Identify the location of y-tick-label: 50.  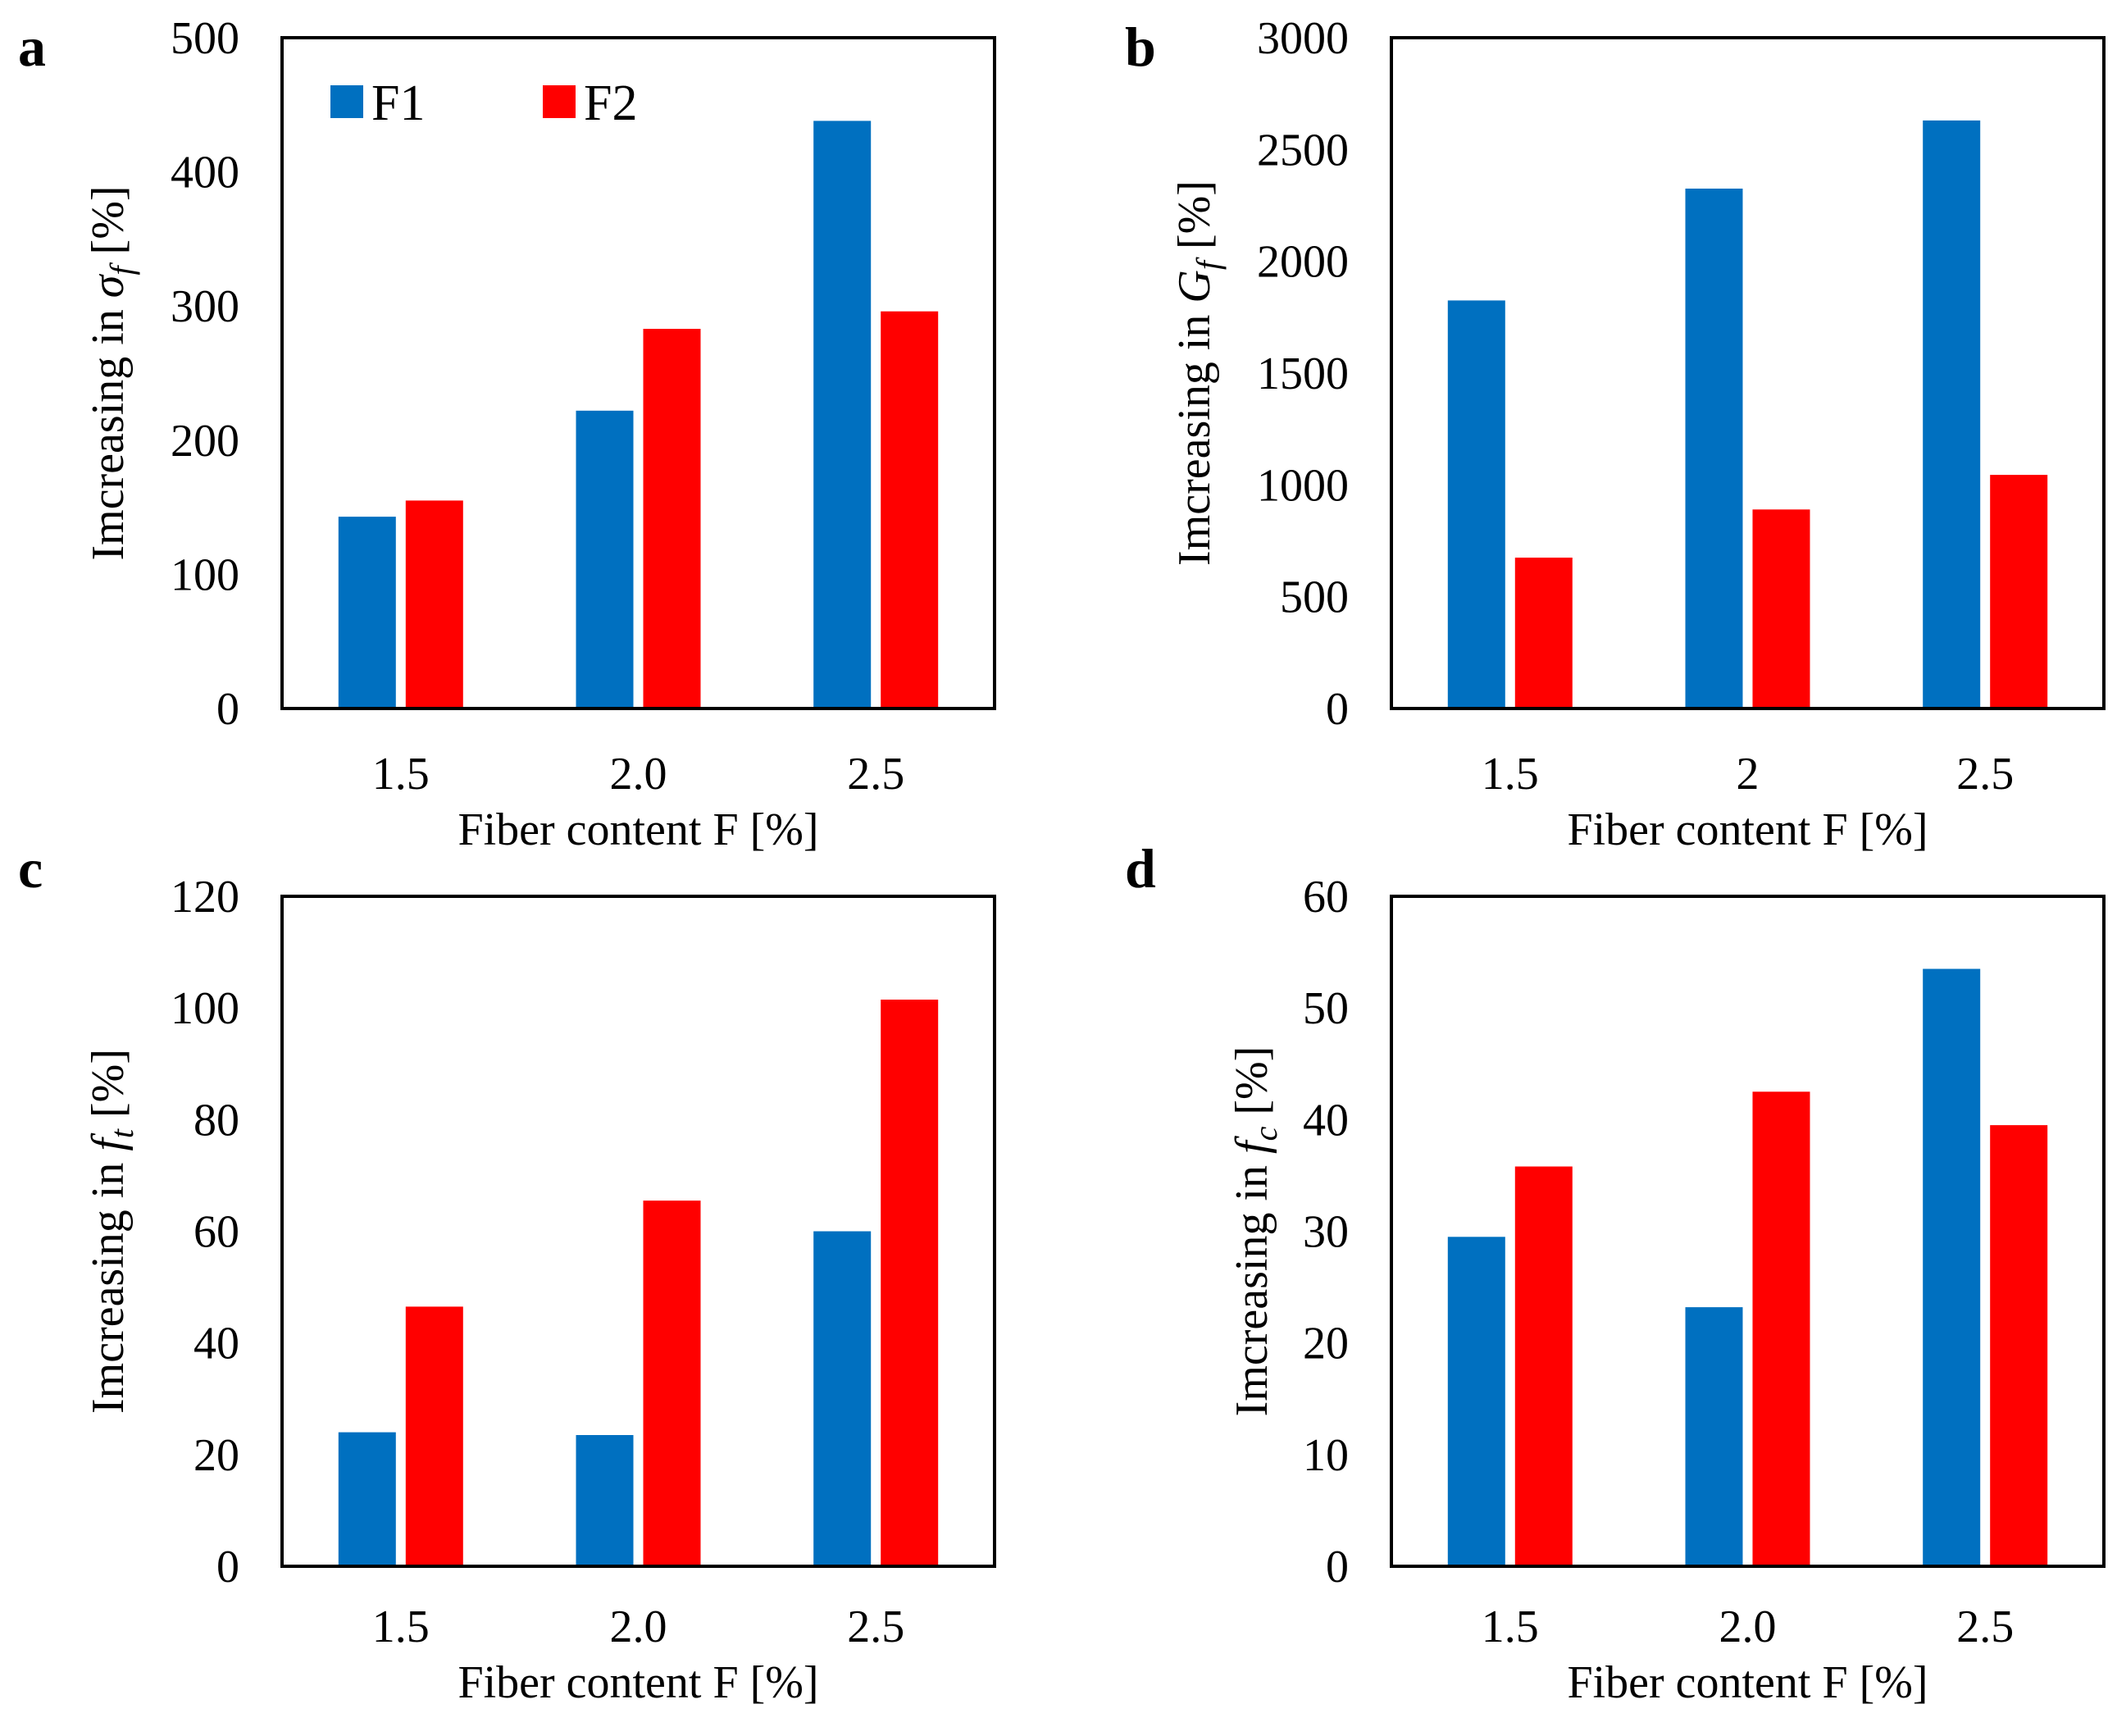
(1326, 1008).